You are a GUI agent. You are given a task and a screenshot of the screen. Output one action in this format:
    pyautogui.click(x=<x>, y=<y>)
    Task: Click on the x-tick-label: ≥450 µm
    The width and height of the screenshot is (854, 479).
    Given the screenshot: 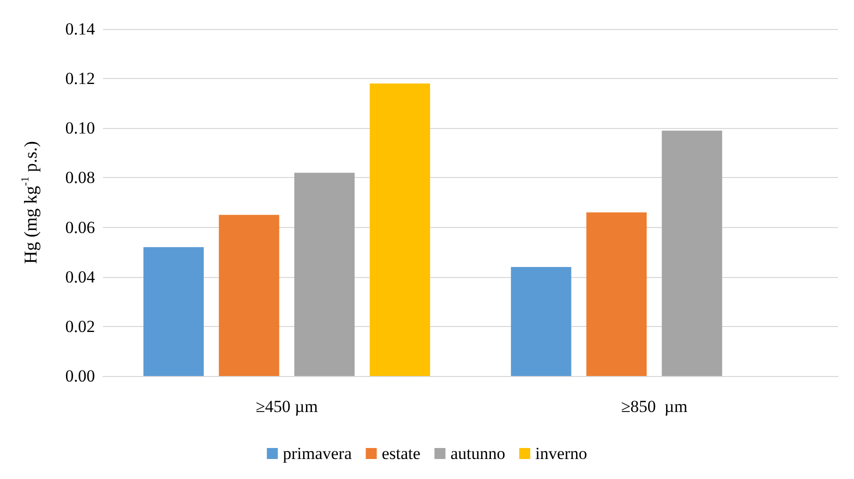 What is the action you would take?
    pyautogui.click(x=287, y=406)
    